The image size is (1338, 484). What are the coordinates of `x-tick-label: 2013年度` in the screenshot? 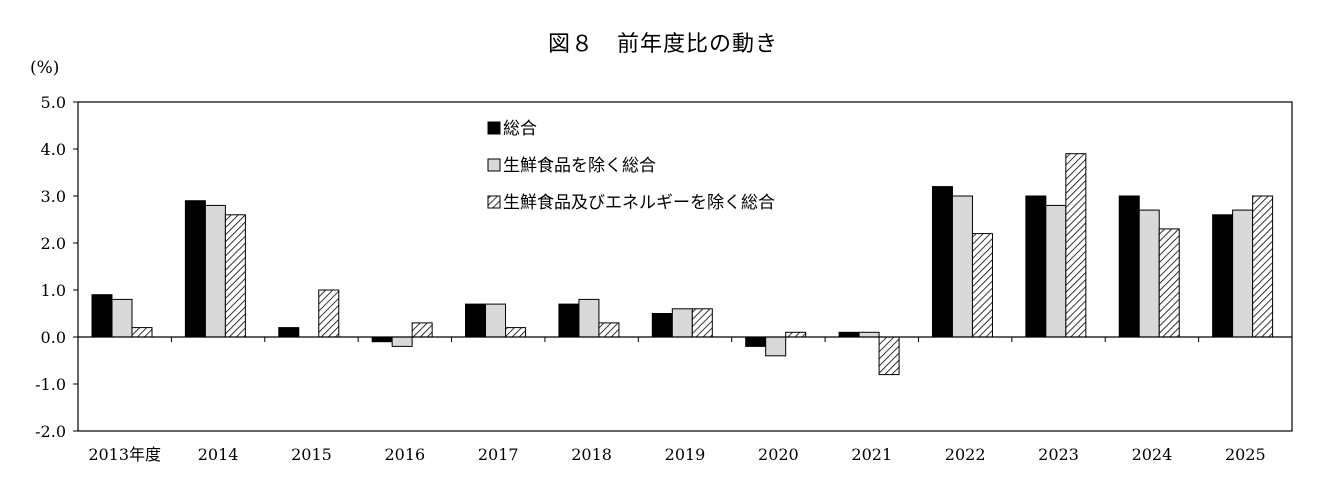 It's located at (124, 454).